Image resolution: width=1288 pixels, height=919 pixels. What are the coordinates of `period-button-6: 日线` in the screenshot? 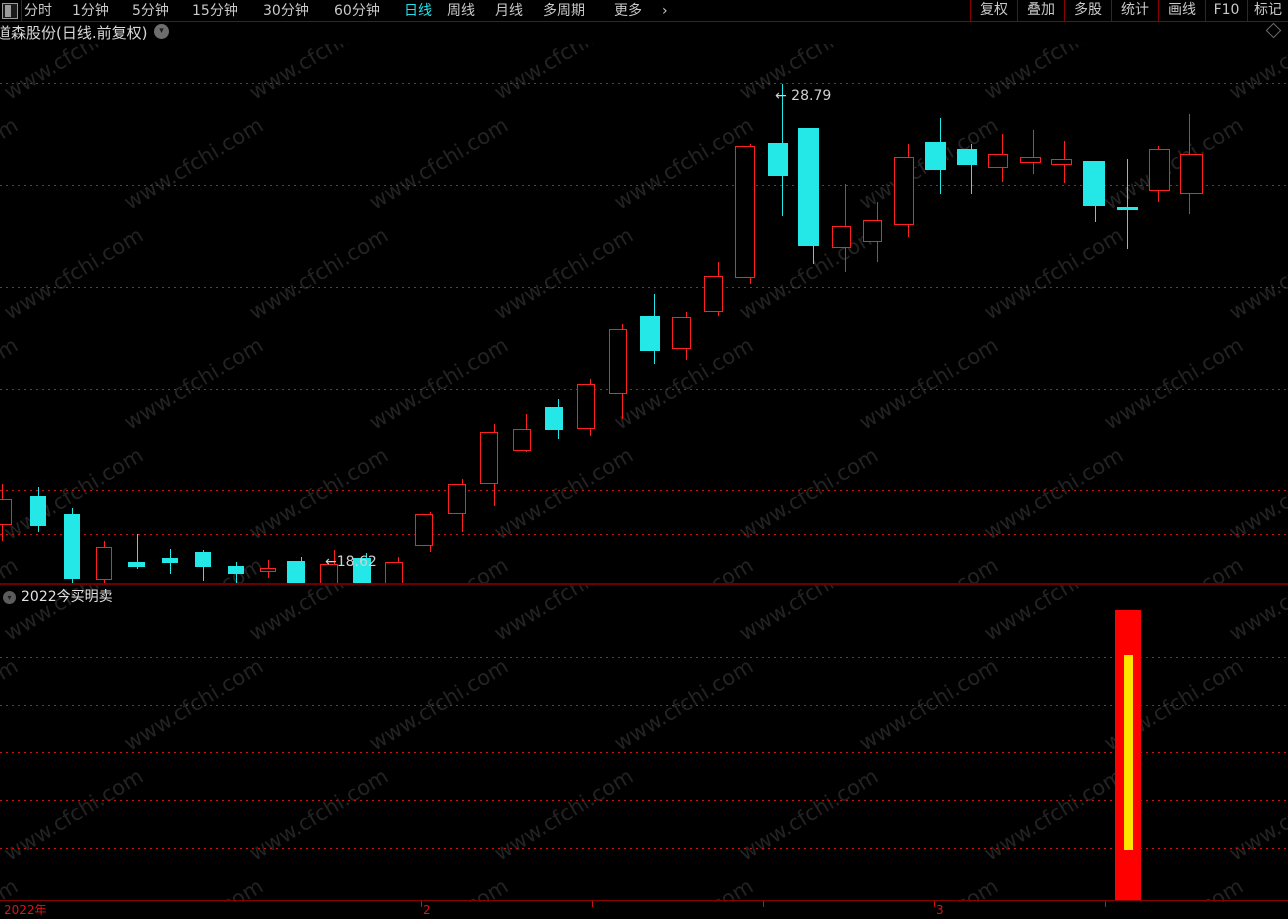 It's located at (418, 11).